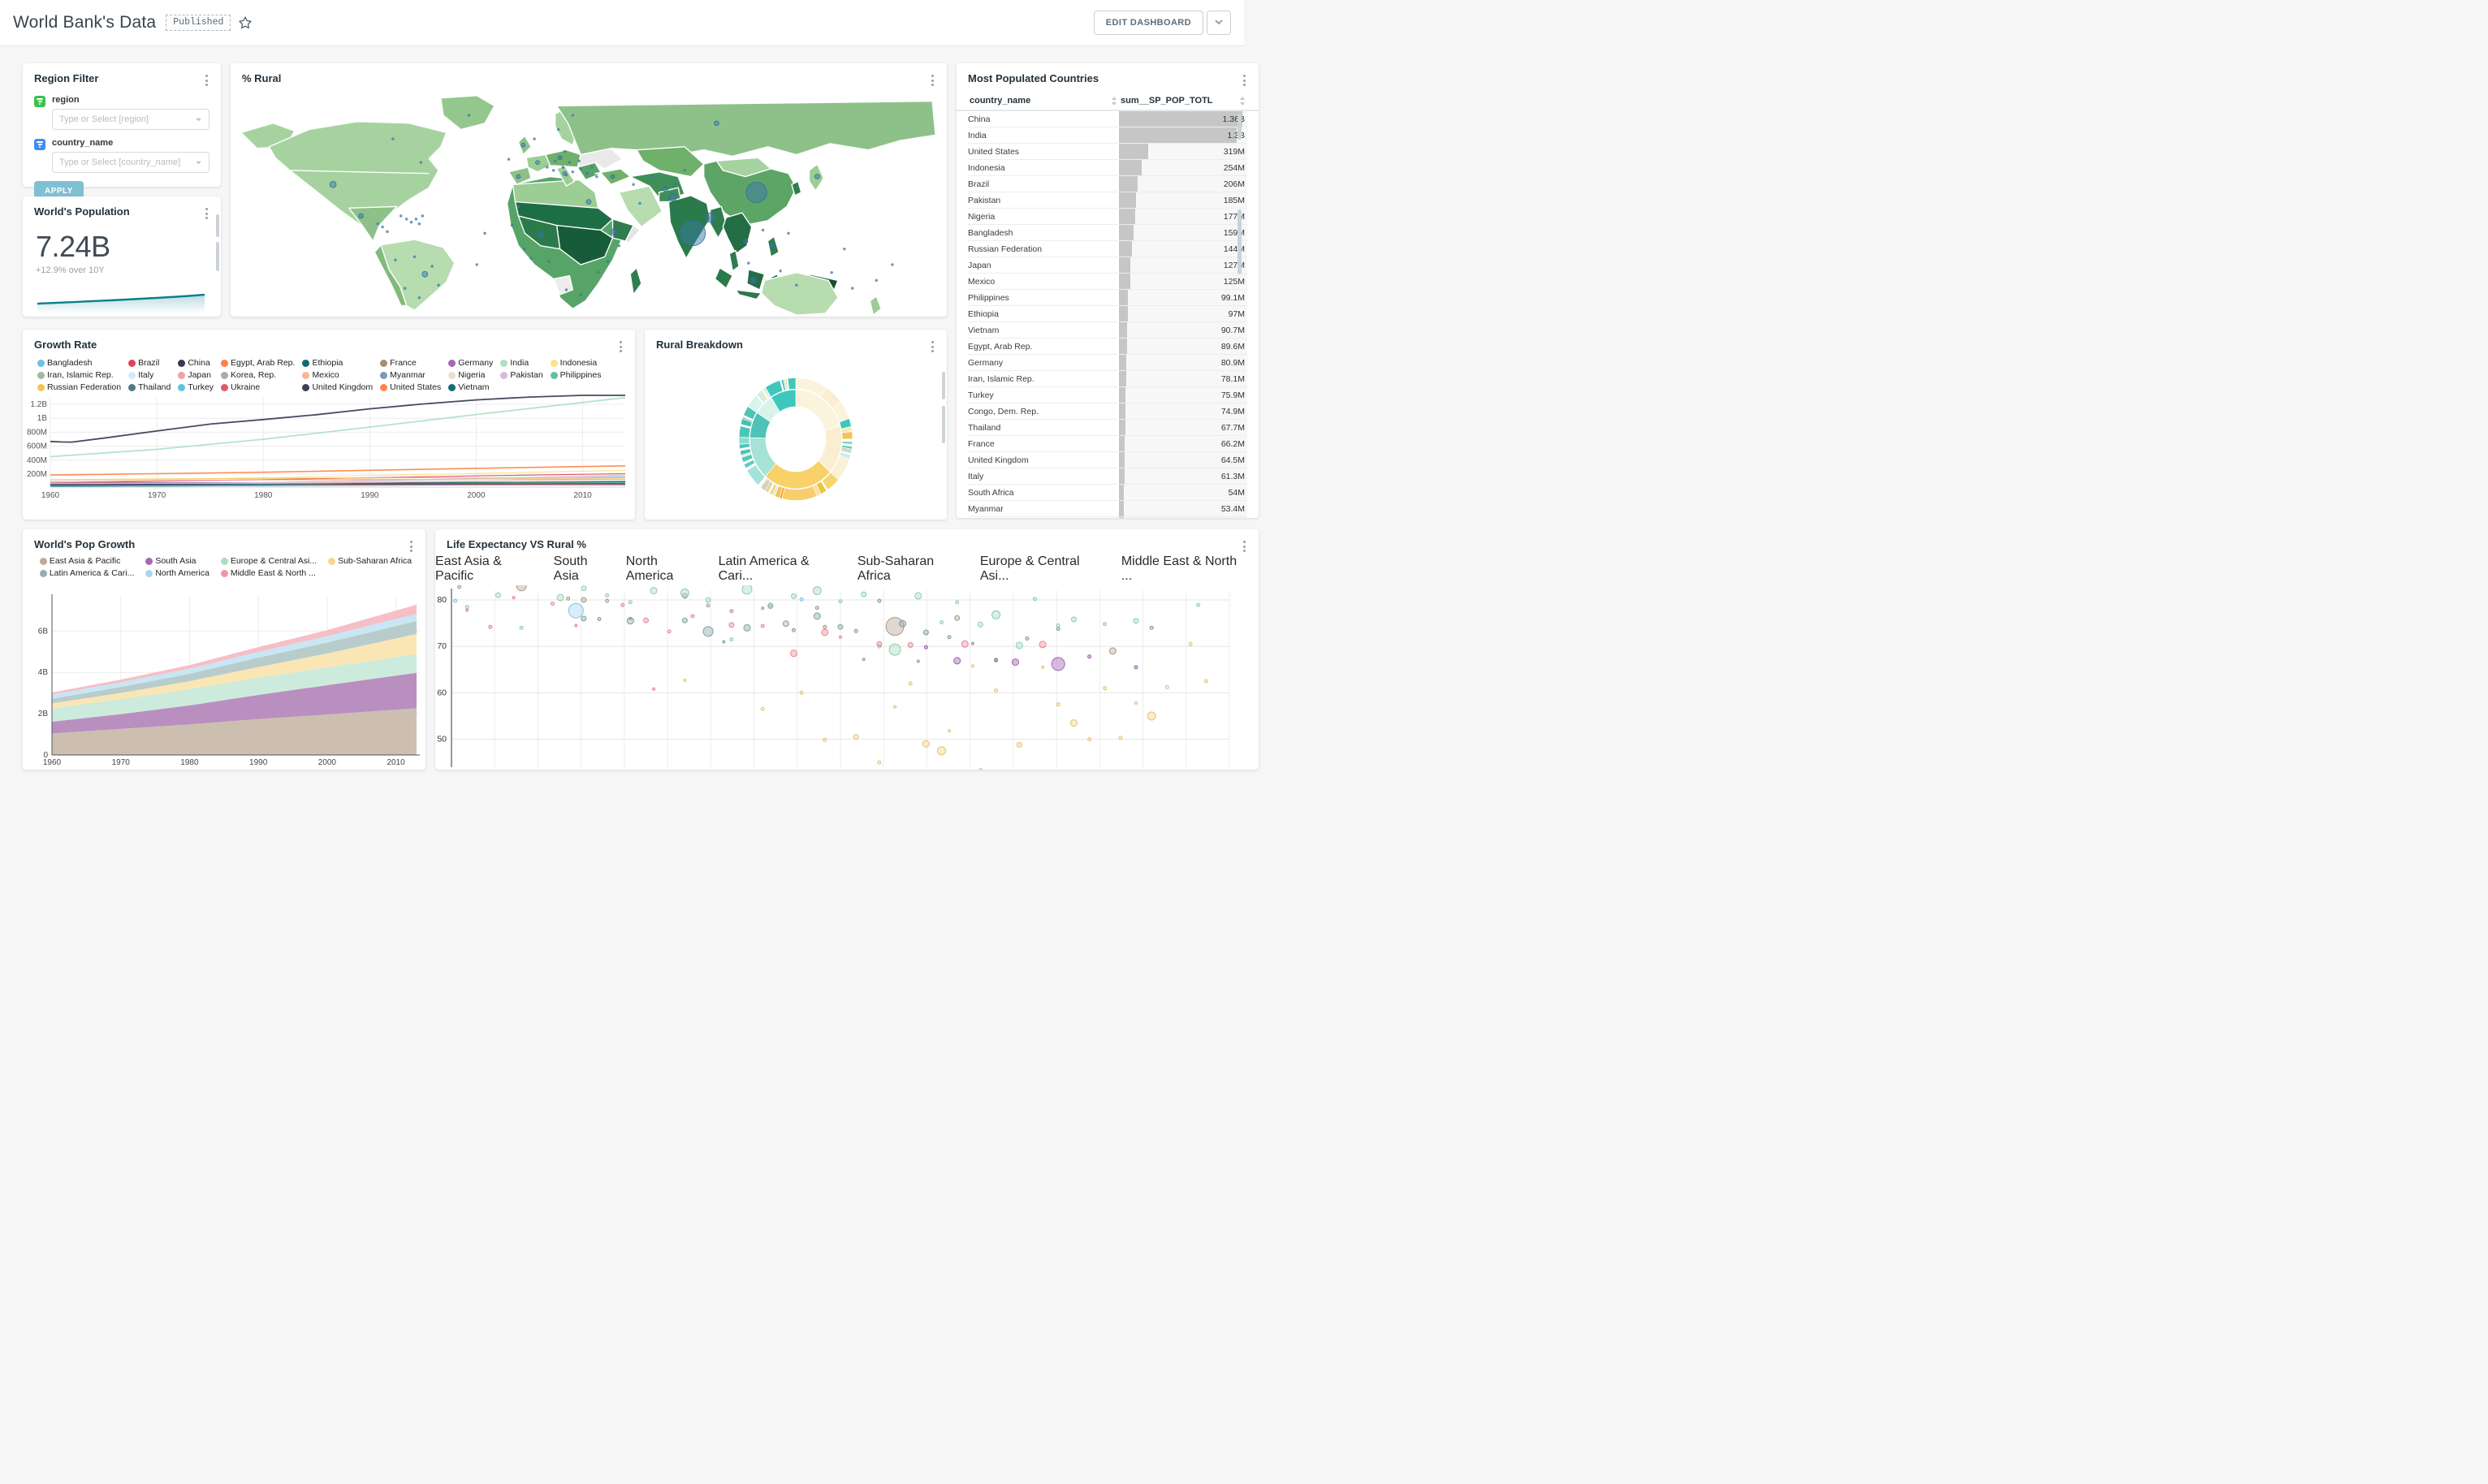  What do you see at coordinates (196, 363) in the screenshot?
I see `legend-item: China` at bounding box center [196, 363].